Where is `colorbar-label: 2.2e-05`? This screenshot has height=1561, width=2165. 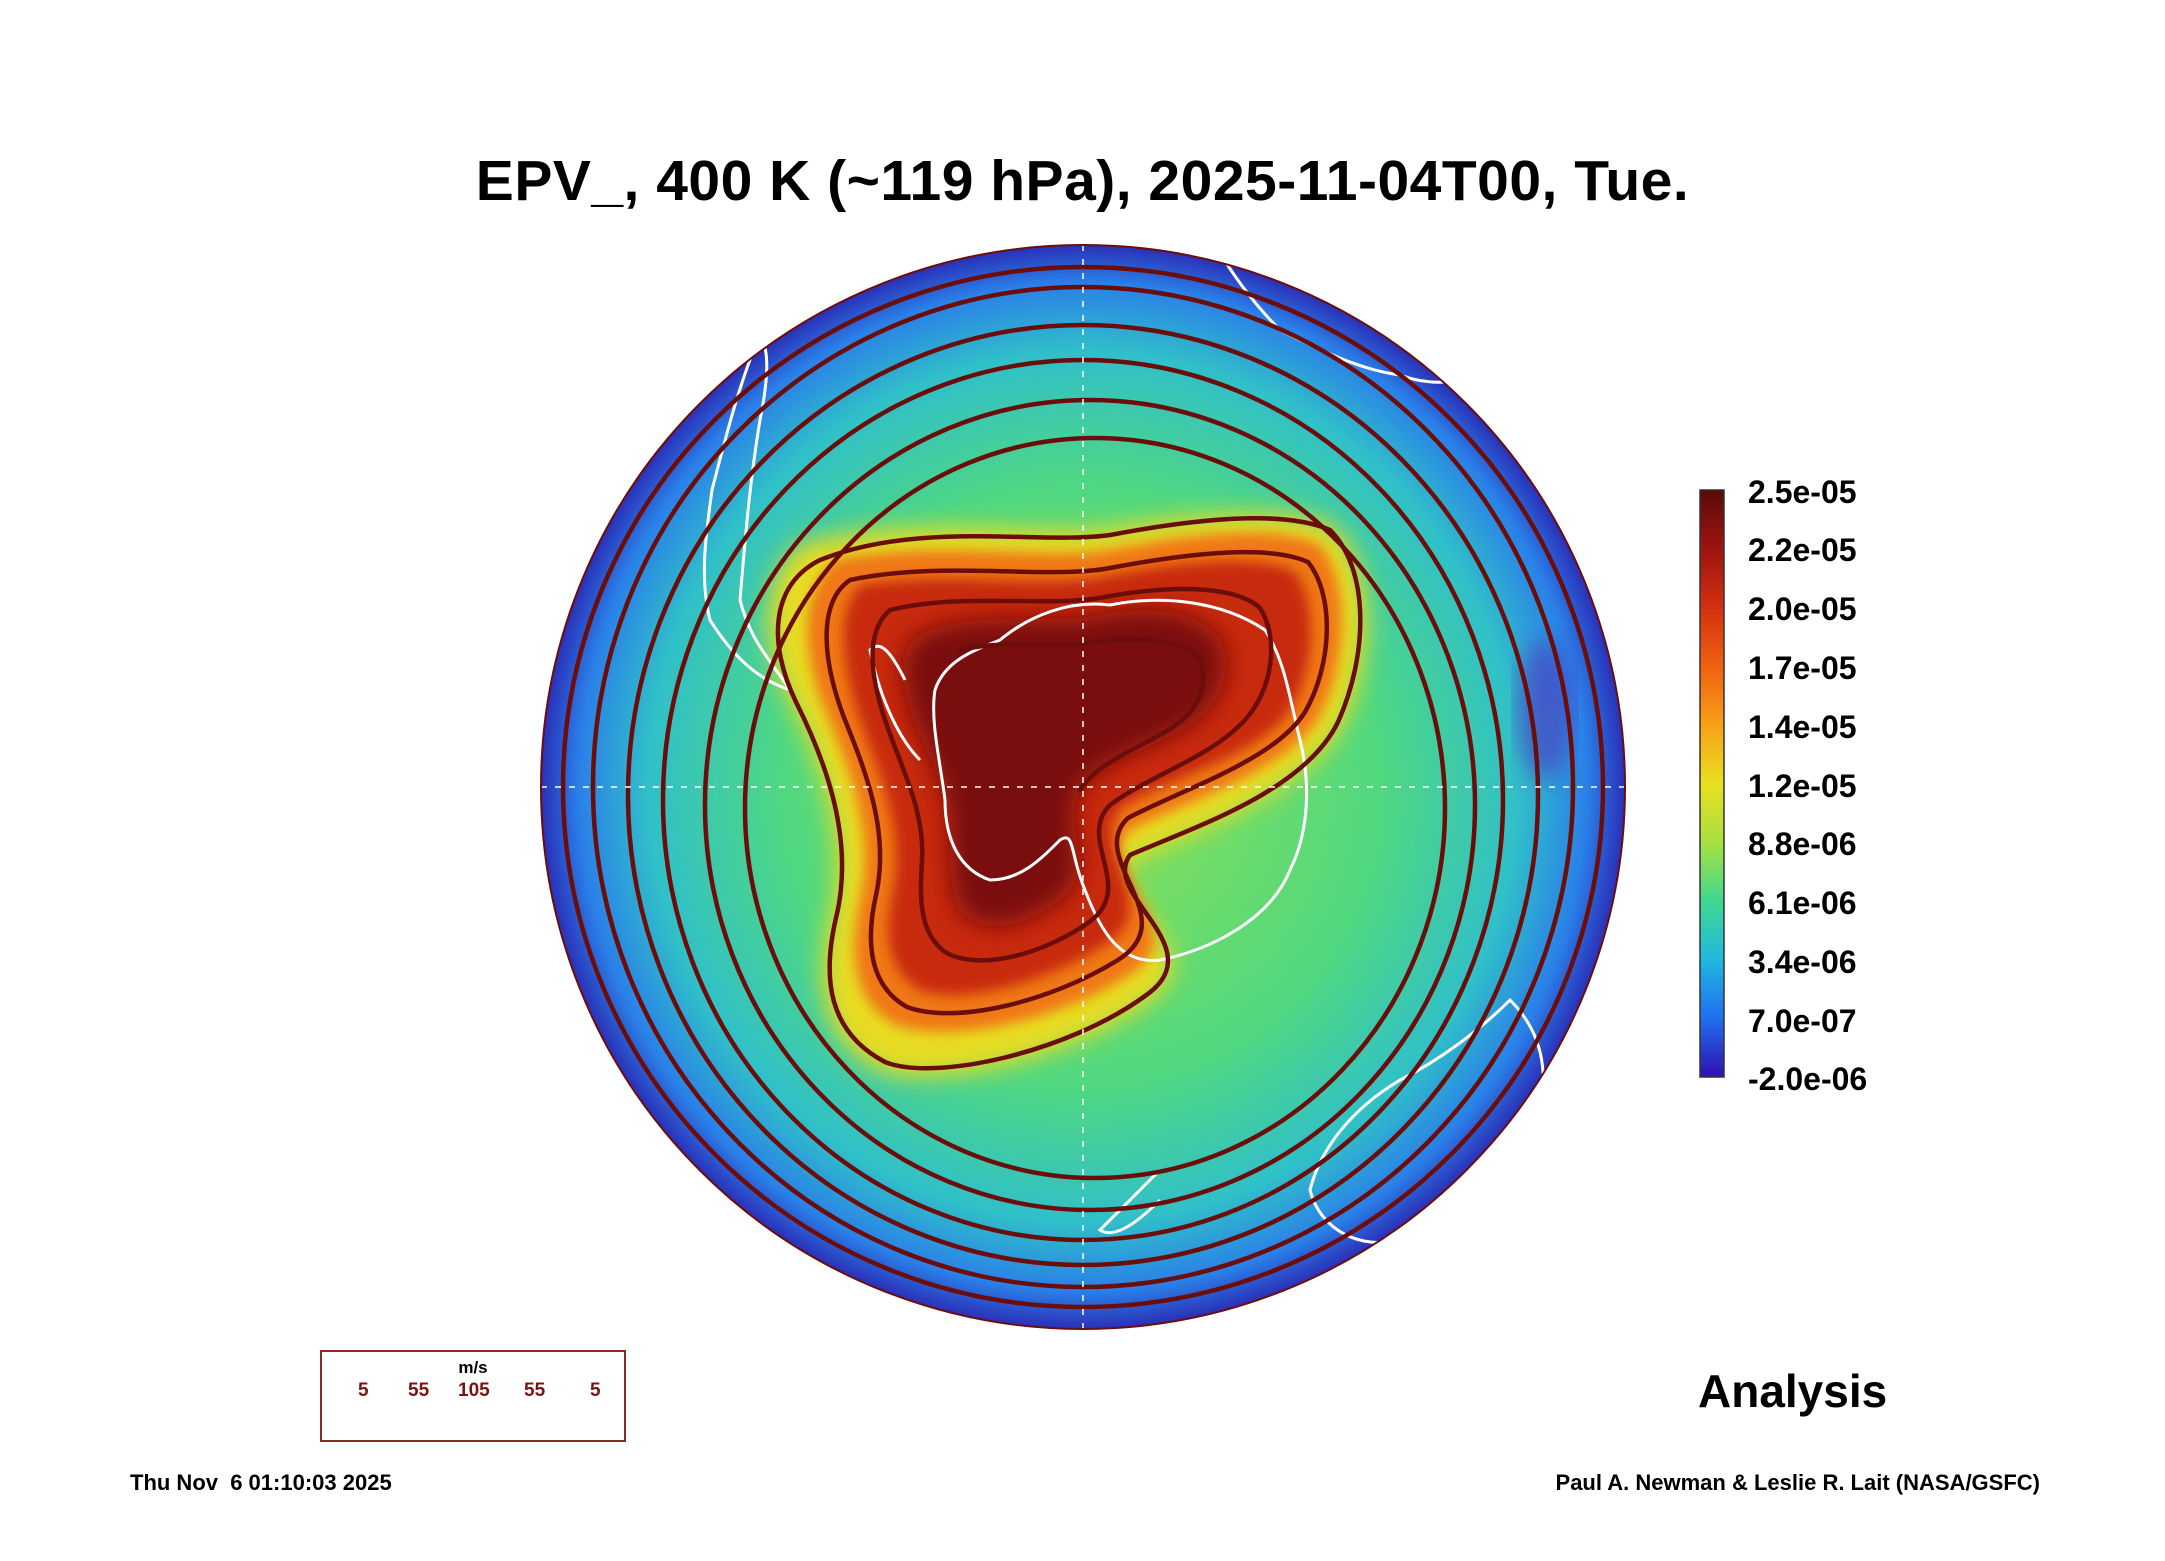
colorbar-label: 2.2e-05 is located at coordinates (1802, 550).